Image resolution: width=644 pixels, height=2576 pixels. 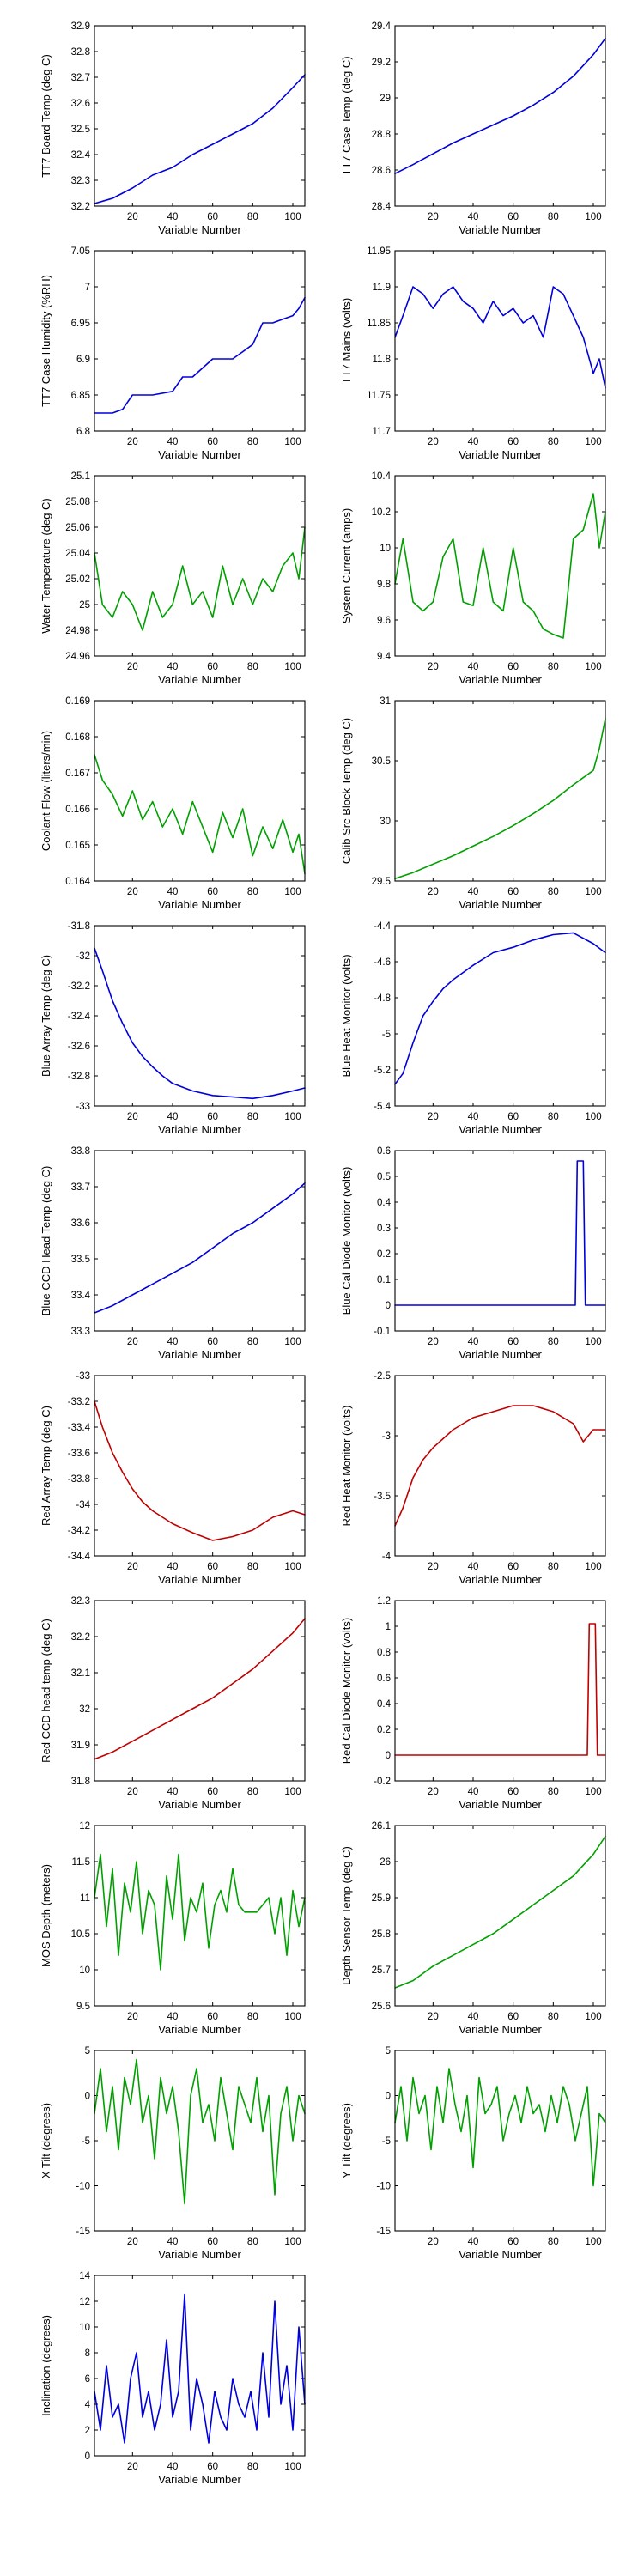 I want to click on chart-20-series-line, so click(x=500, y=2127).